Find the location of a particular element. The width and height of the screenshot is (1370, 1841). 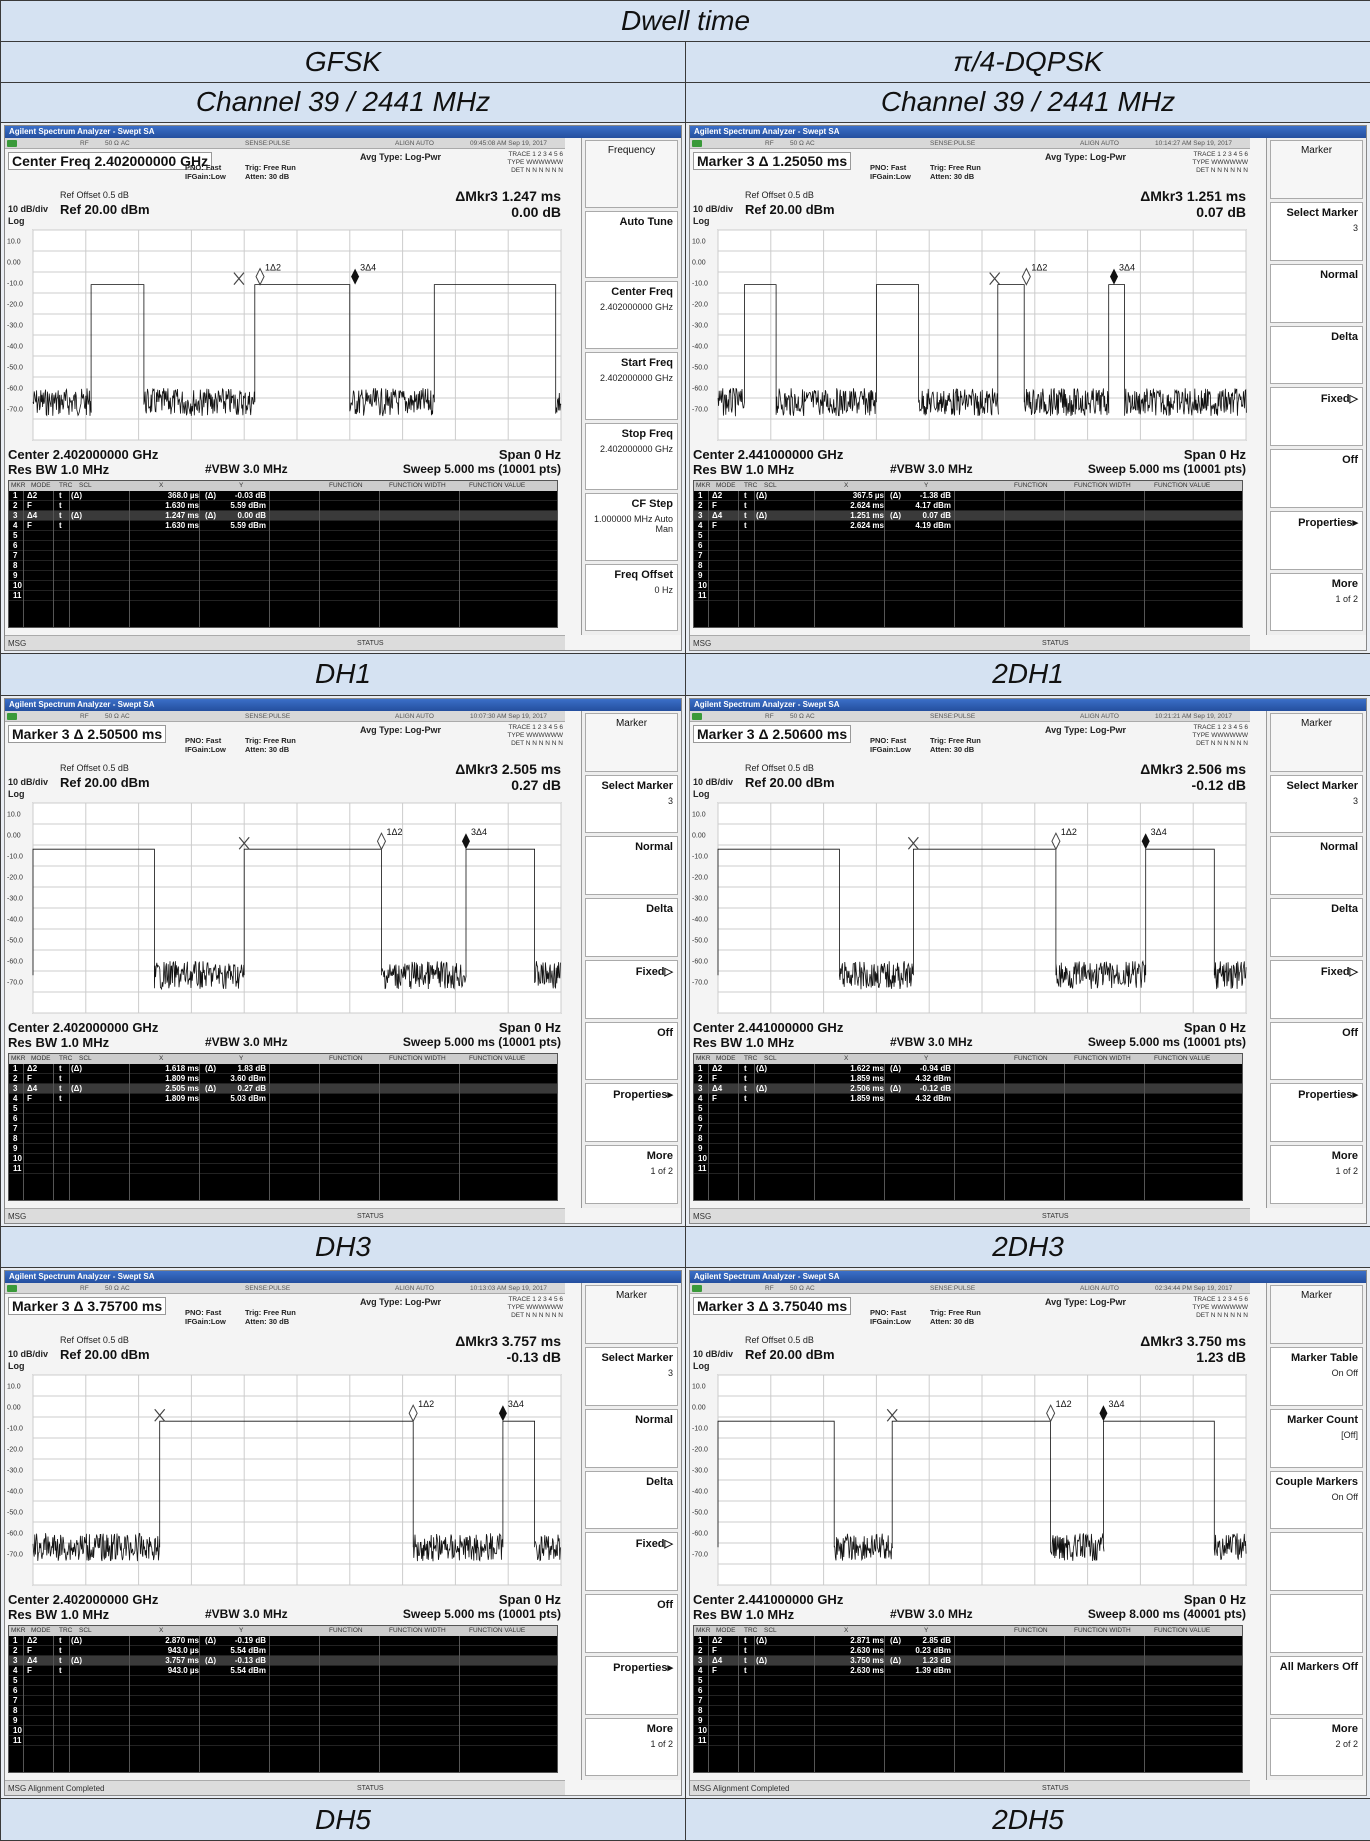

table-row: 3 Δ4 t (Δ) 2.506 ms (Δ) -0.12 dB is located at coordinates (968, 1088).